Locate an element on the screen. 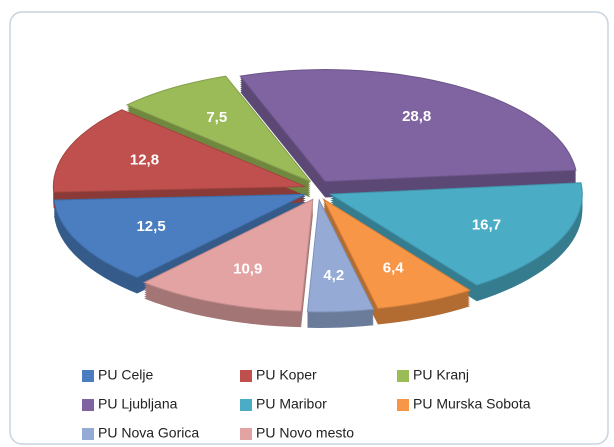 Image resolution: width=614 pixels, height=447 pixels. data-label: 12,5 is located at coordinates (150, 226).